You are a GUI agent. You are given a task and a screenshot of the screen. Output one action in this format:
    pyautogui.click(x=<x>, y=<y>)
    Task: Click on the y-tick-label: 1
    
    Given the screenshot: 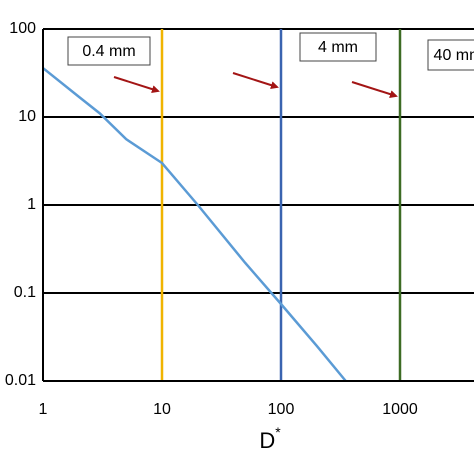 What is the action you would take?
    pyautogui.click(x=31, y=204)
    